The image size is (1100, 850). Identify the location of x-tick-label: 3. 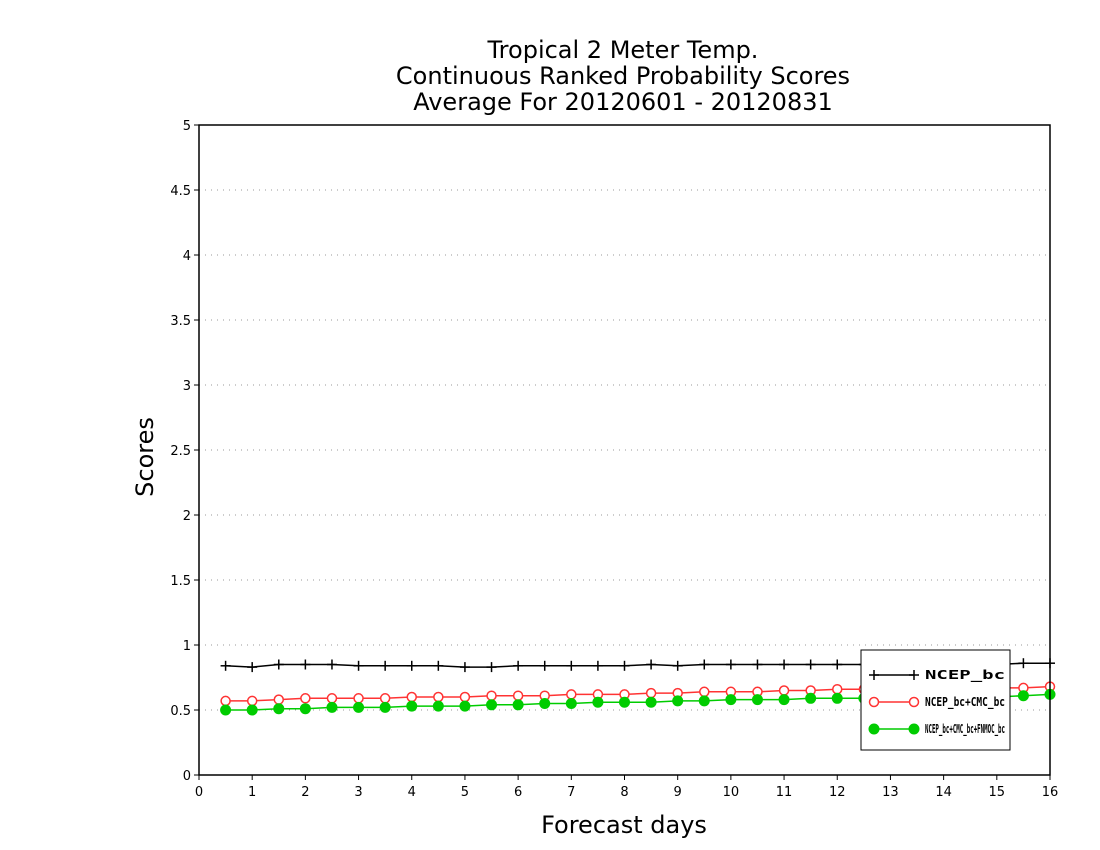
(358, 792).